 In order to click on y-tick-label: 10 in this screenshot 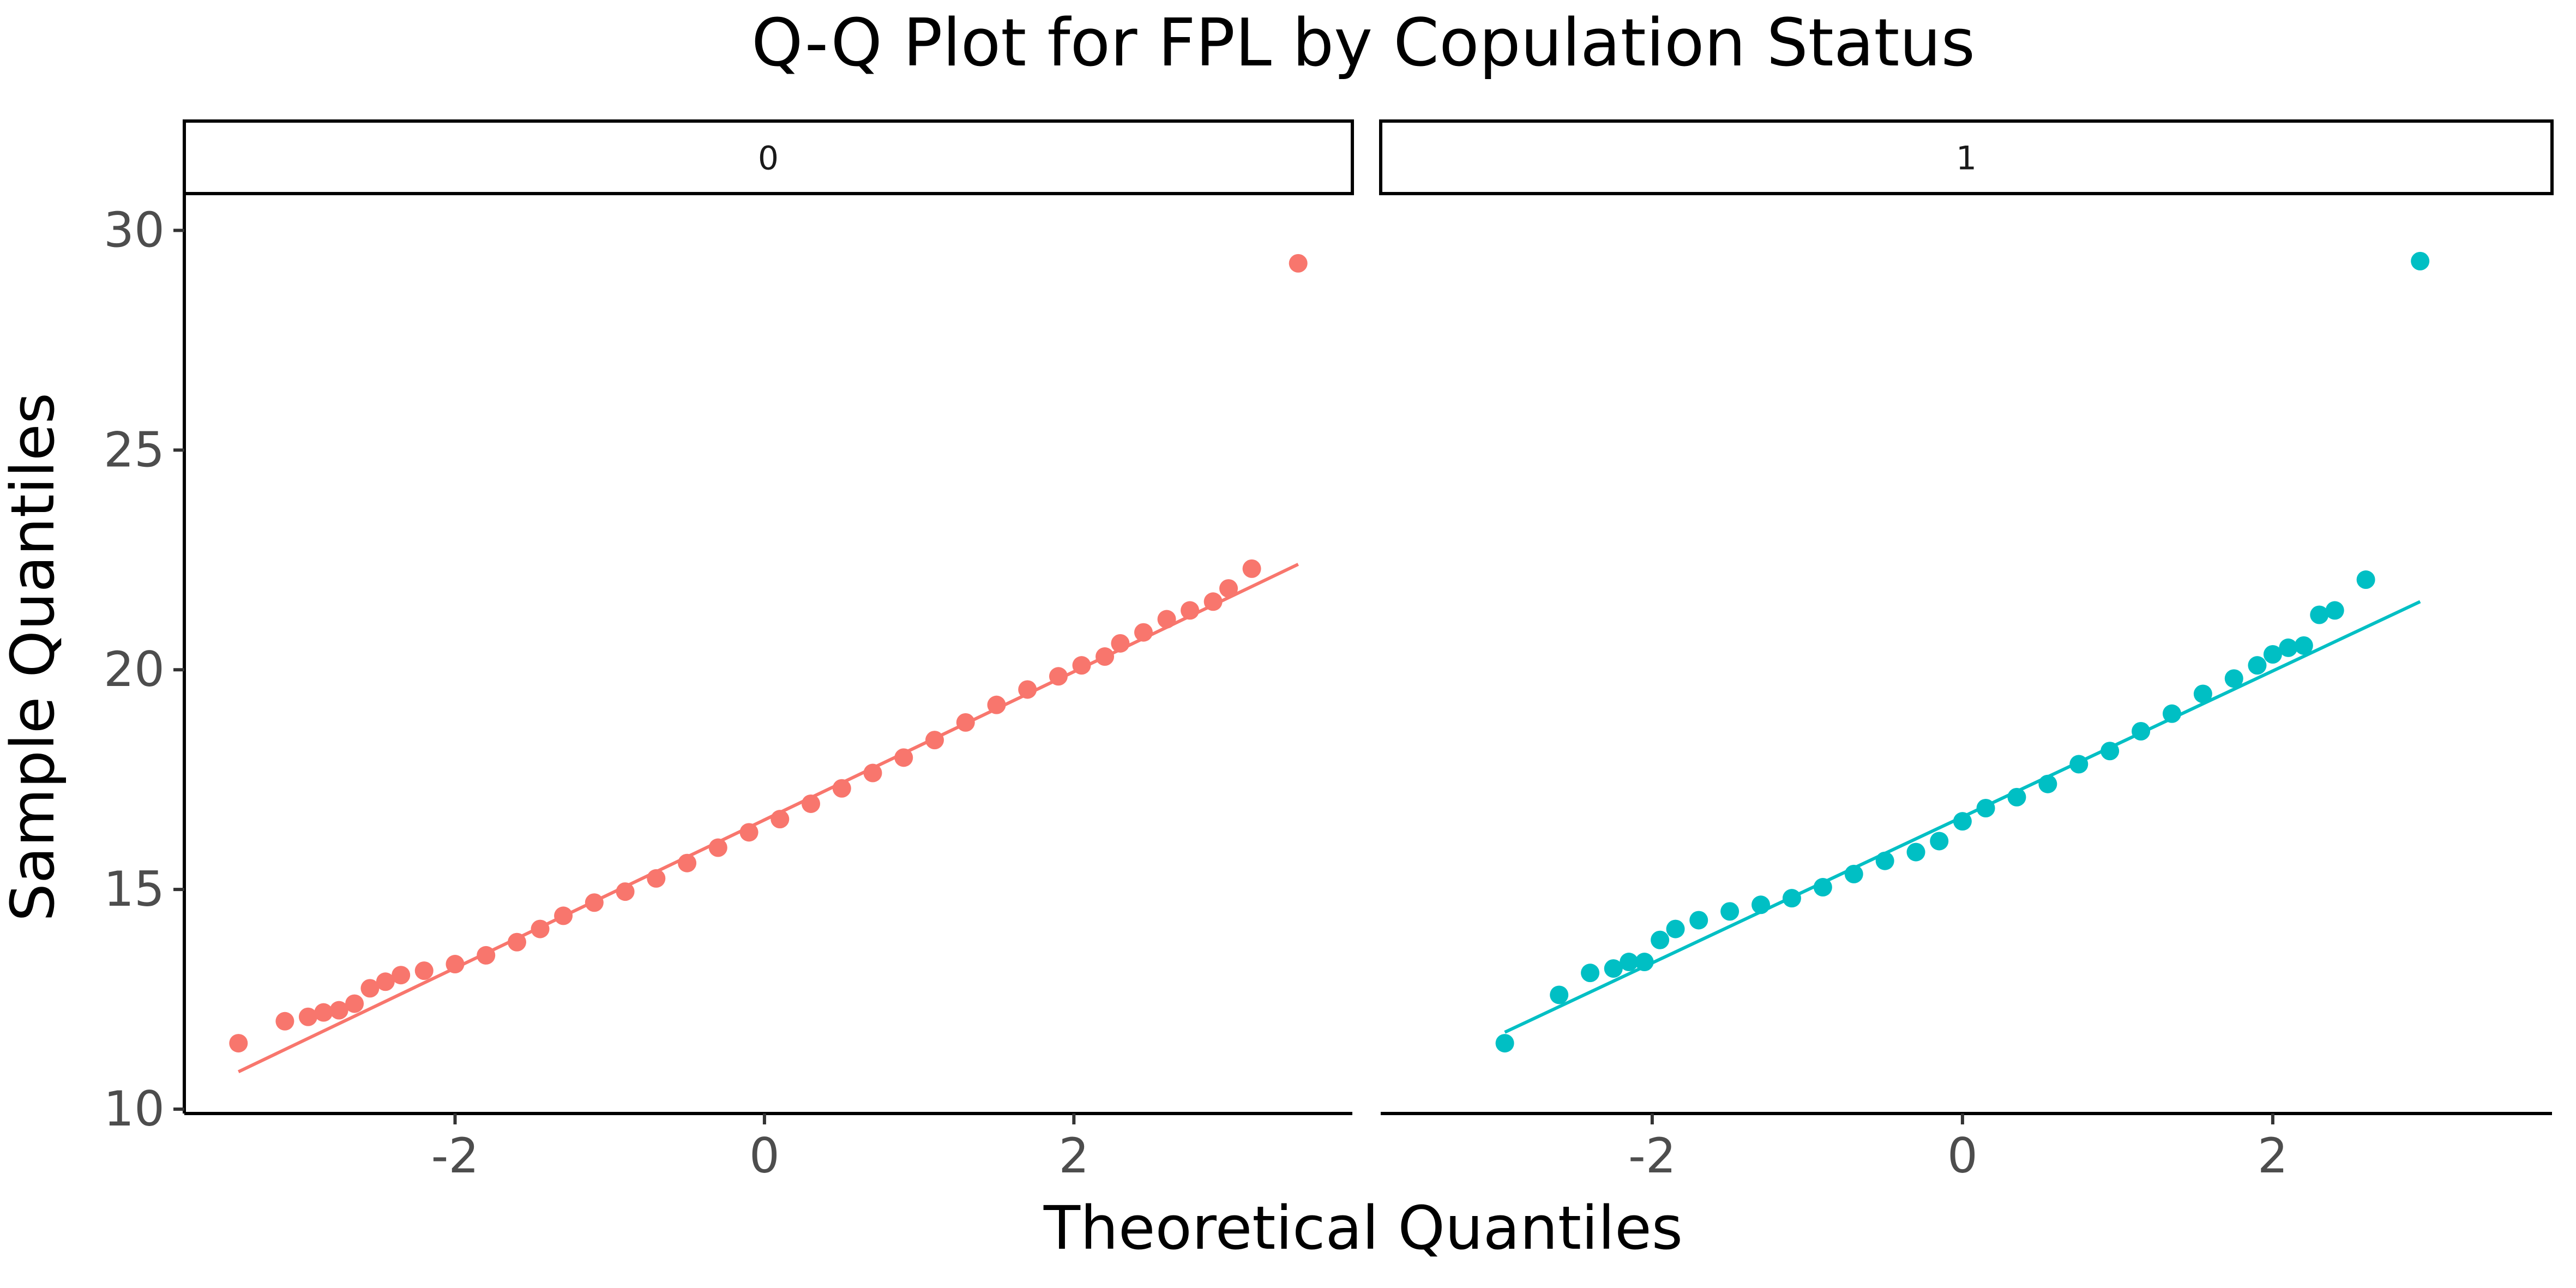, I will do `click(134, 1109)`.